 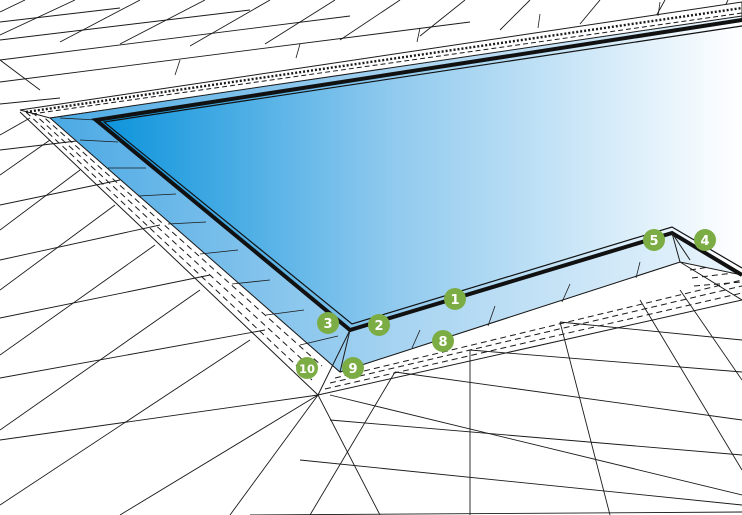 I want to click on marker-9: 9, so click(x=353, y=368).